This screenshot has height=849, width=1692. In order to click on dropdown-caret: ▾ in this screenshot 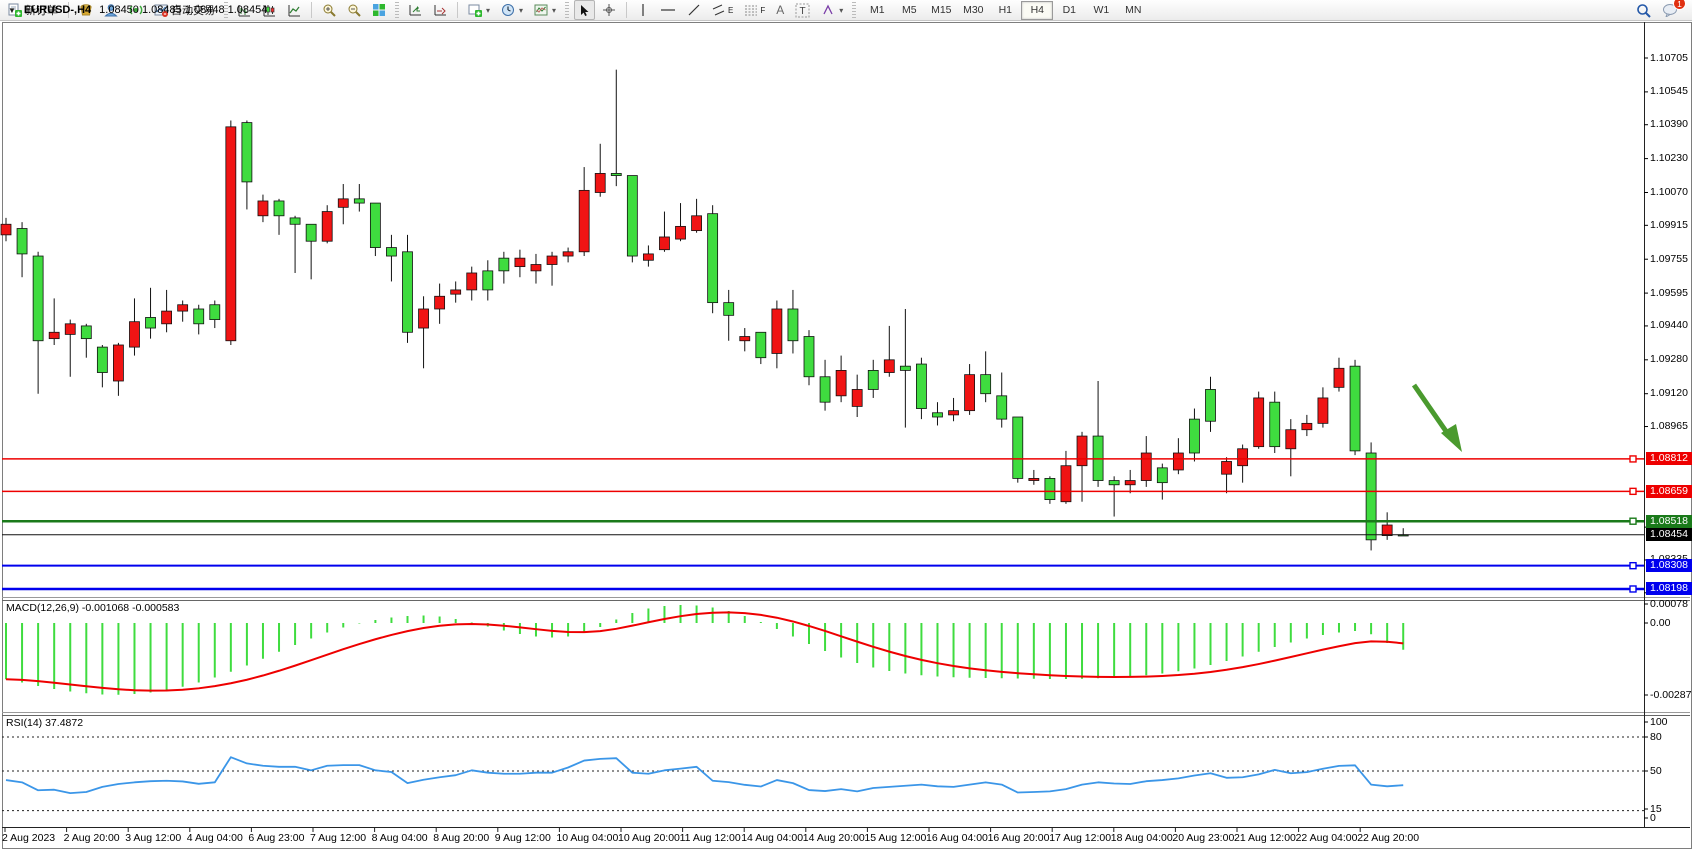, I will do `click(554, 10)`.